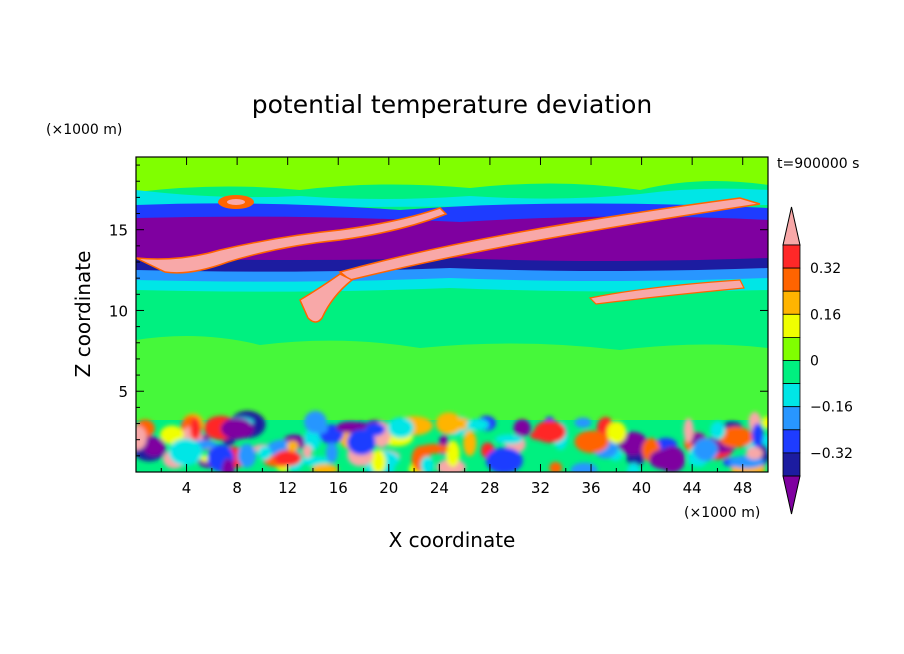 The height and width of the screenshot is (654, 904). I want to click on x-tick-label: 40, so click(641, 488).